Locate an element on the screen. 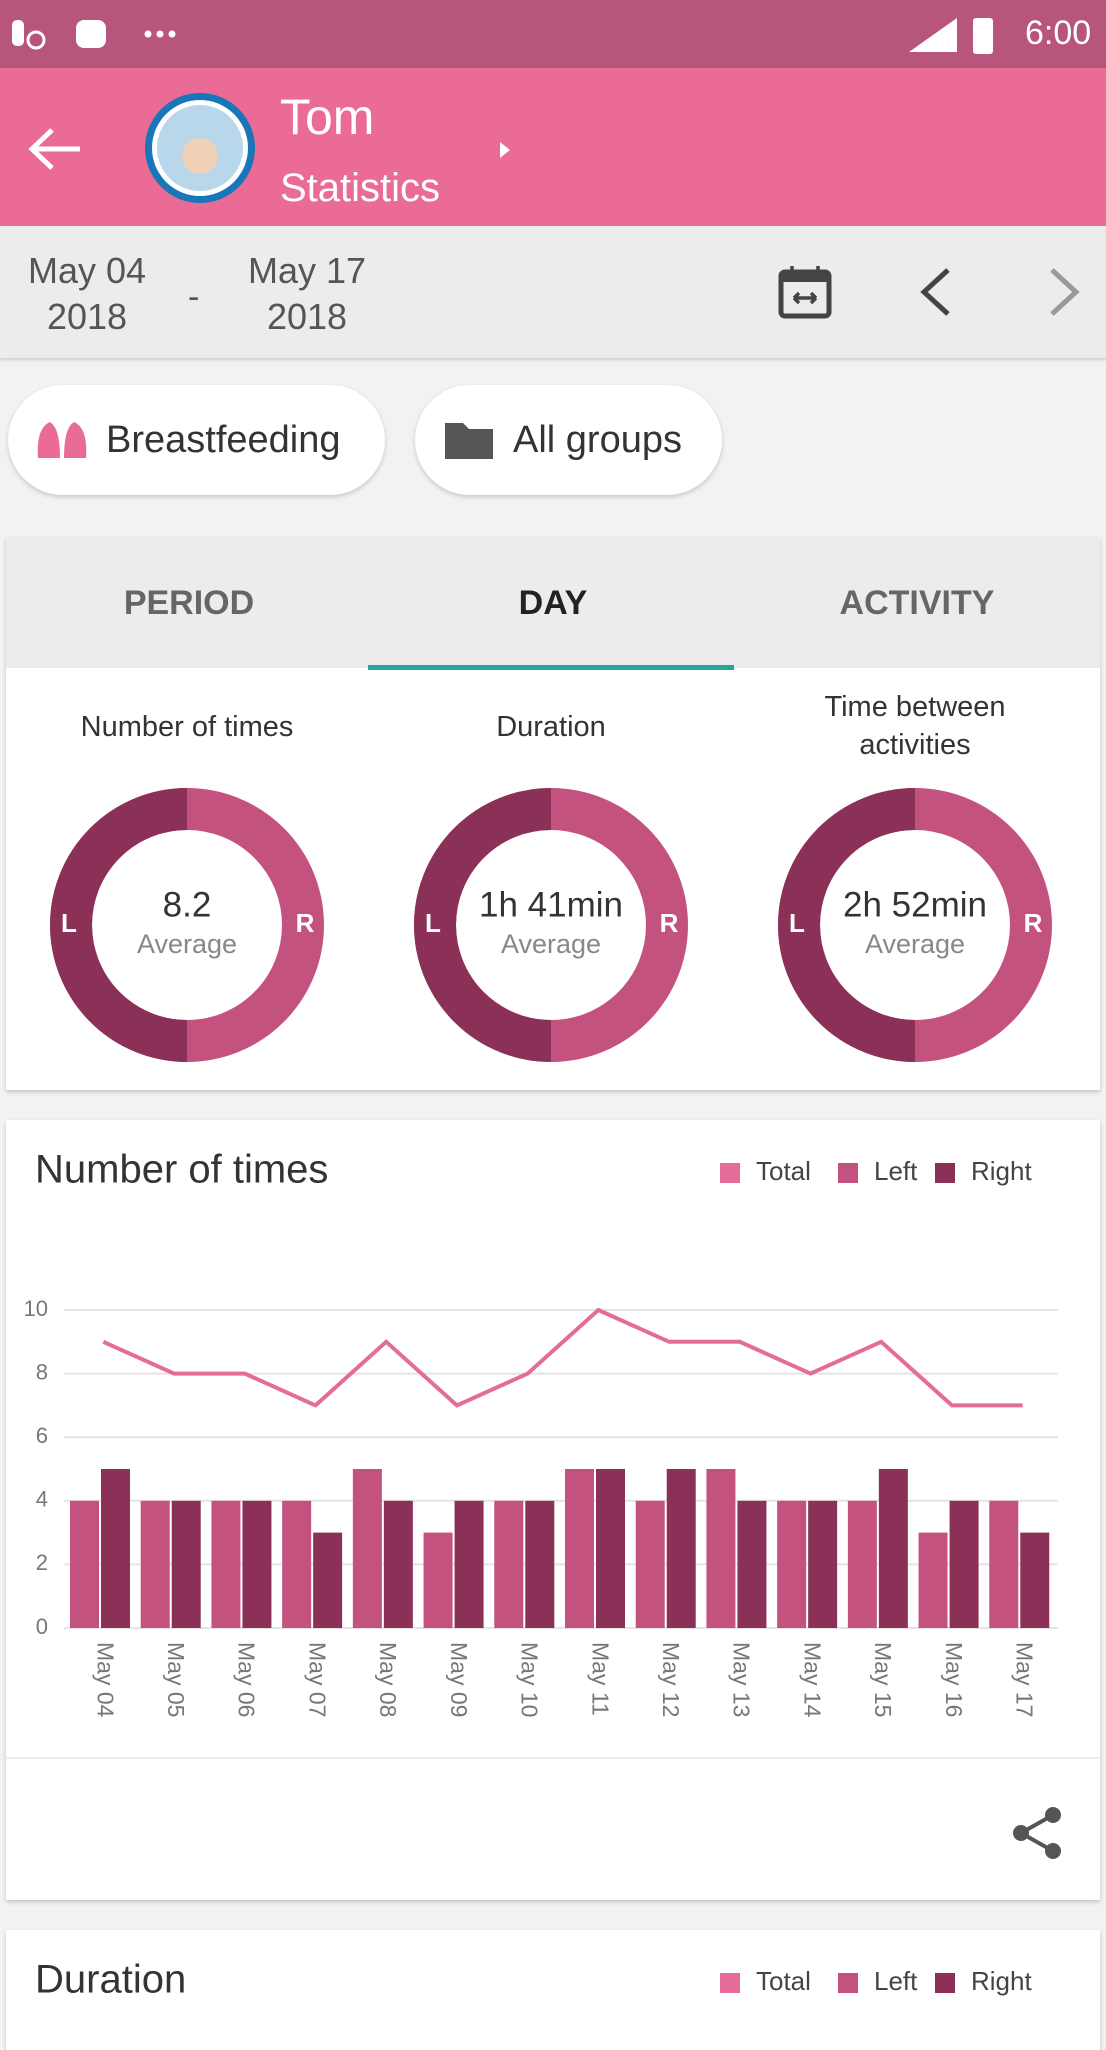 The height and width of the screenshot is (2050, 1106). share-button is located at coordinates (1037, 1833).